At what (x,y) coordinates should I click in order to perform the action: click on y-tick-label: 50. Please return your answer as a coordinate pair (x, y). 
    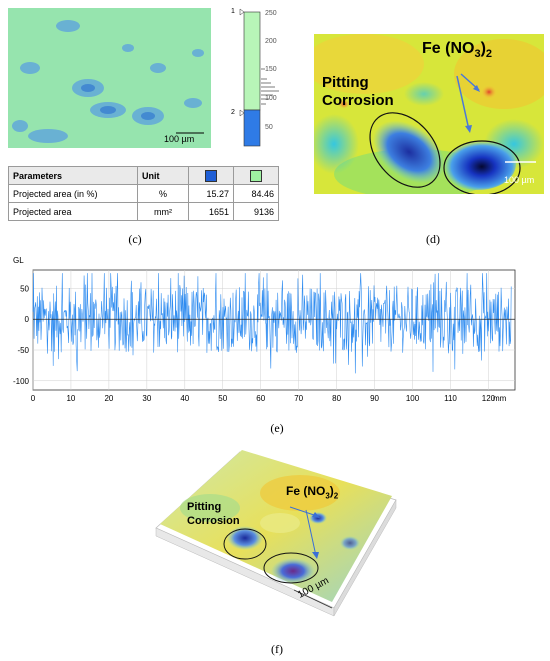
    Looking at the image, I should click on (24, 288).